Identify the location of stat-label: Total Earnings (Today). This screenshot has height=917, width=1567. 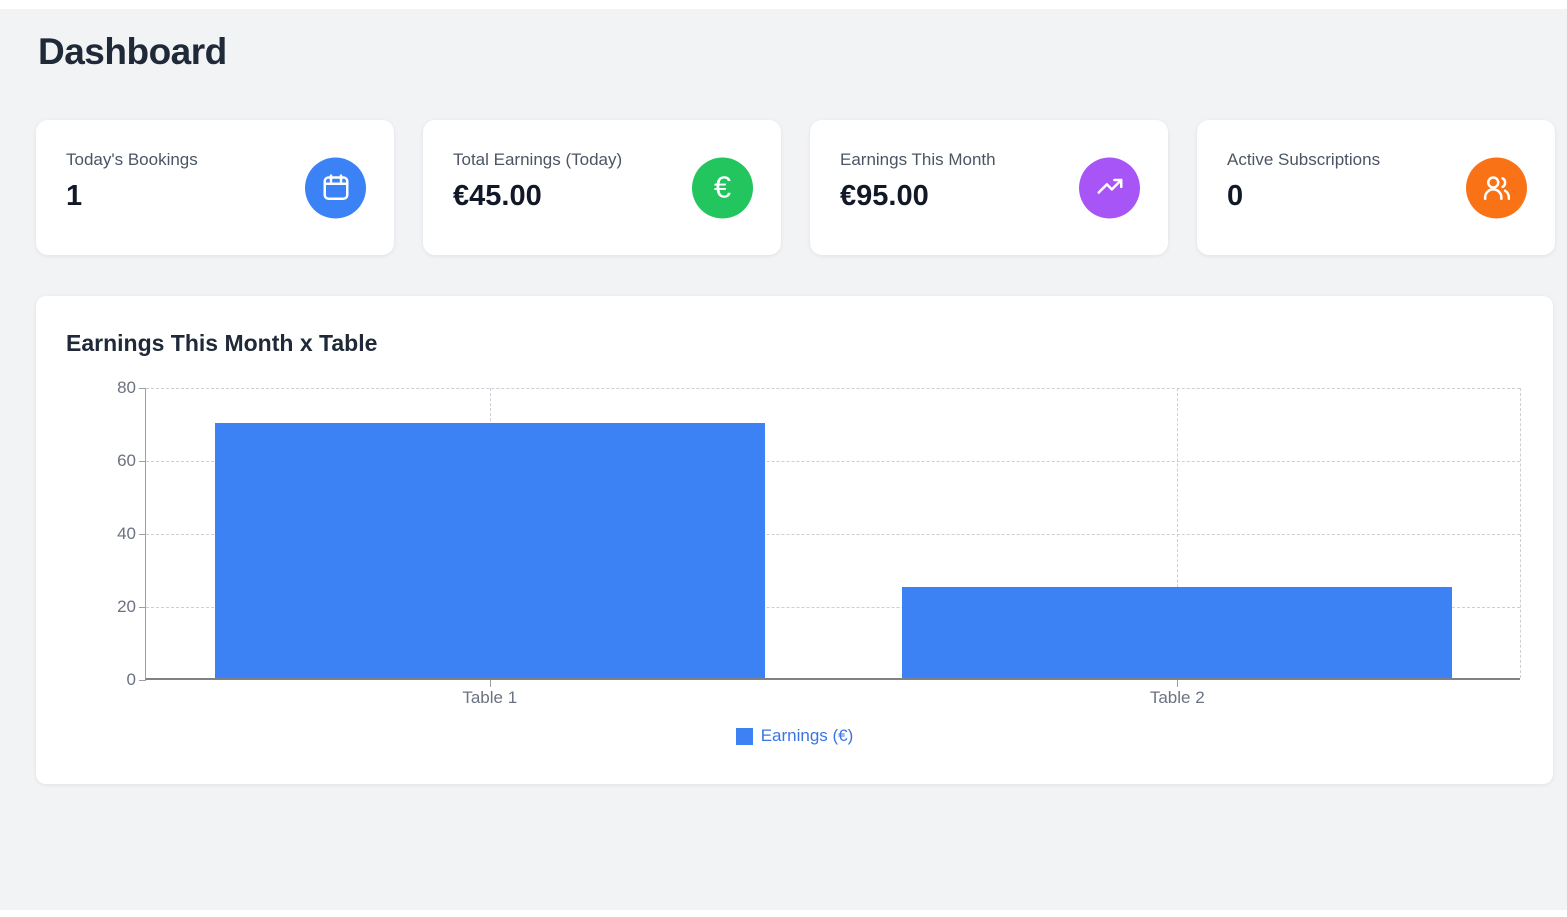
(538, 159).